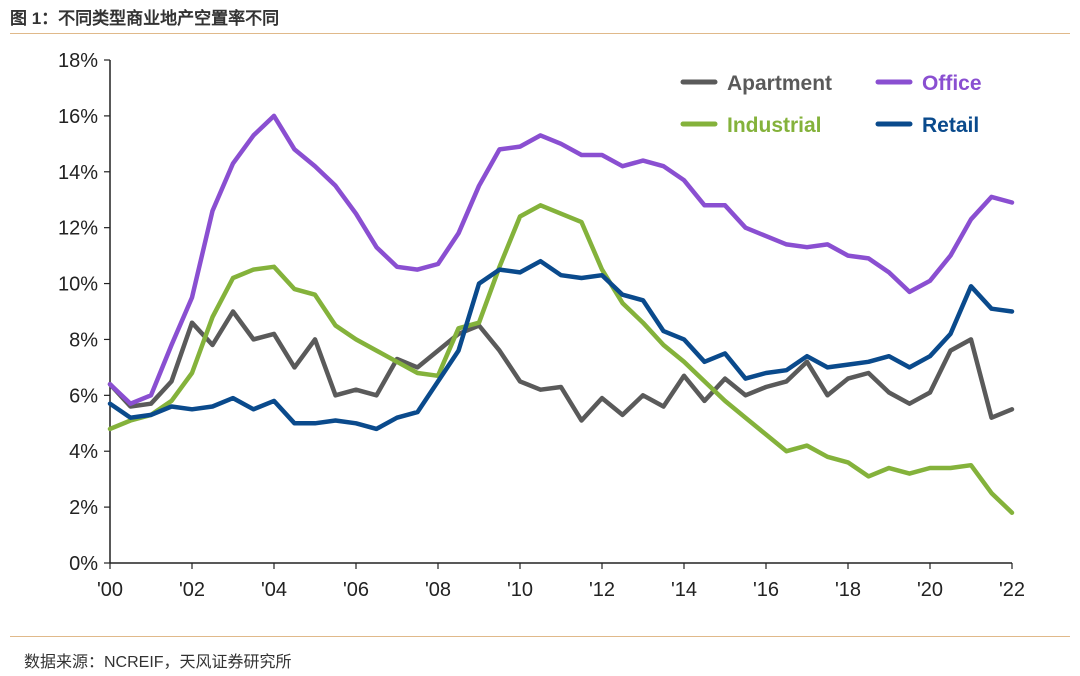 Image resolution: width=1080 pixels, height=676 pixels. What do you see at coordinates (540, 636) in the screenshot?
I see `bottom-rule` at bounding box center [540, 636].